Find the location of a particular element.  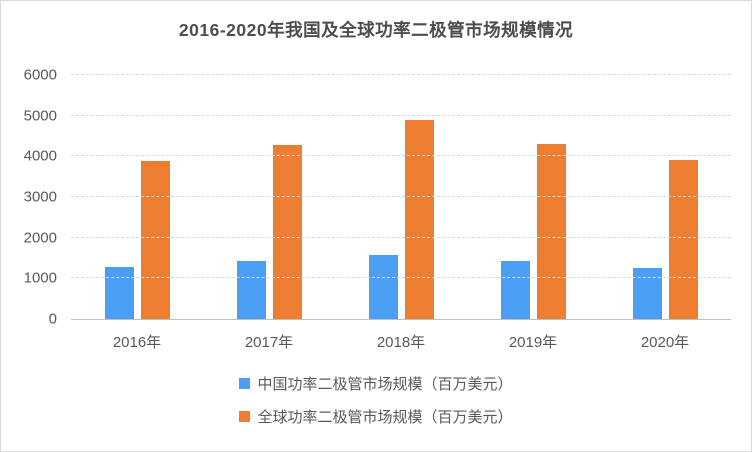

y-tick-label: 2000 is located at coordinates (40, 238).